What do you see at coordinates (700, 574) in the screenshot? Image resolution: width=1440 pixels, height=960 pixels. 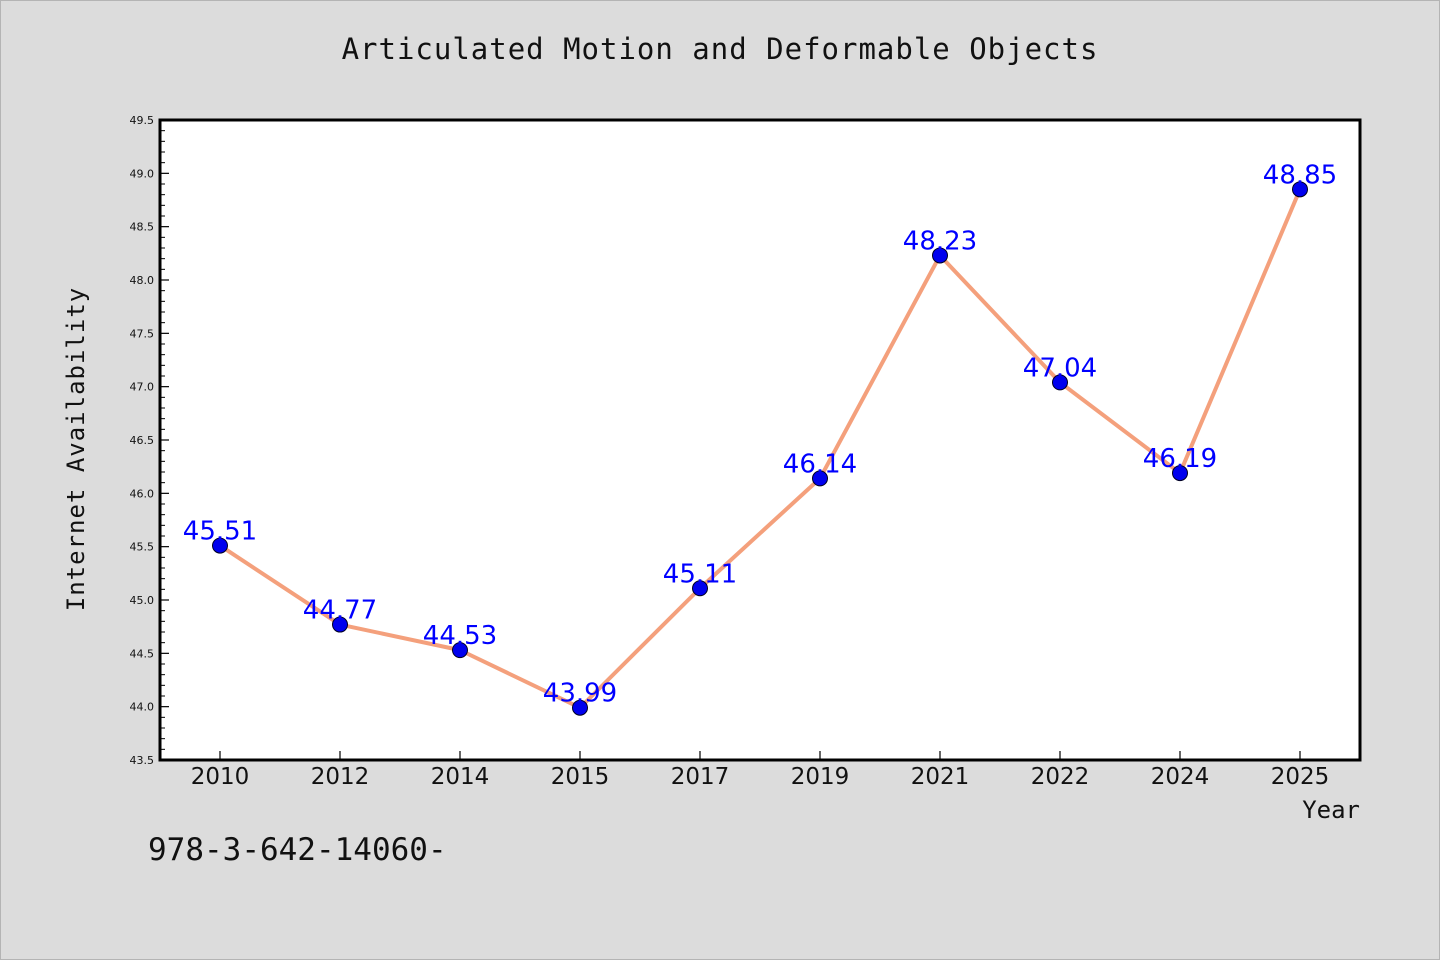 I see `data-label: 45.11` at bounding box center [700, 574].